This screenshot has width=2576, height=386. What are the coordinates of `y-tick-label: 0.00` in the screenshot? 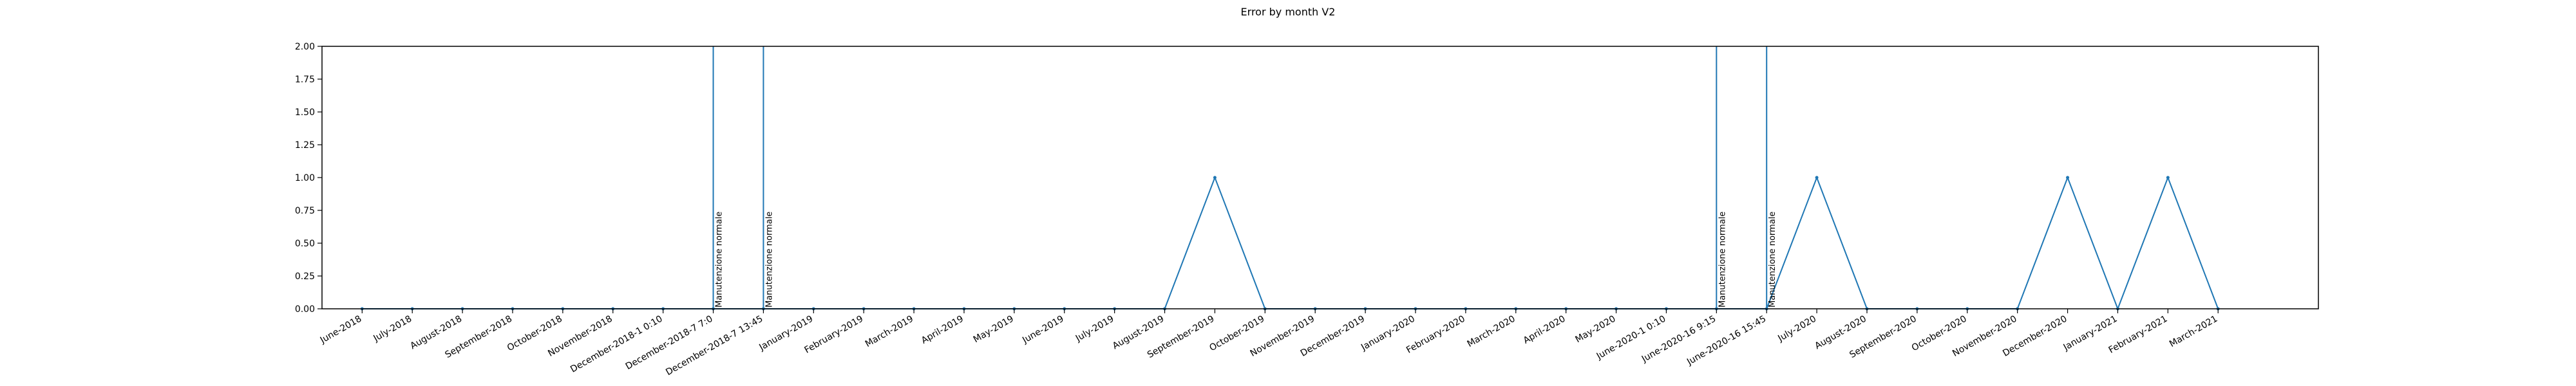 It's located at (305, 309).